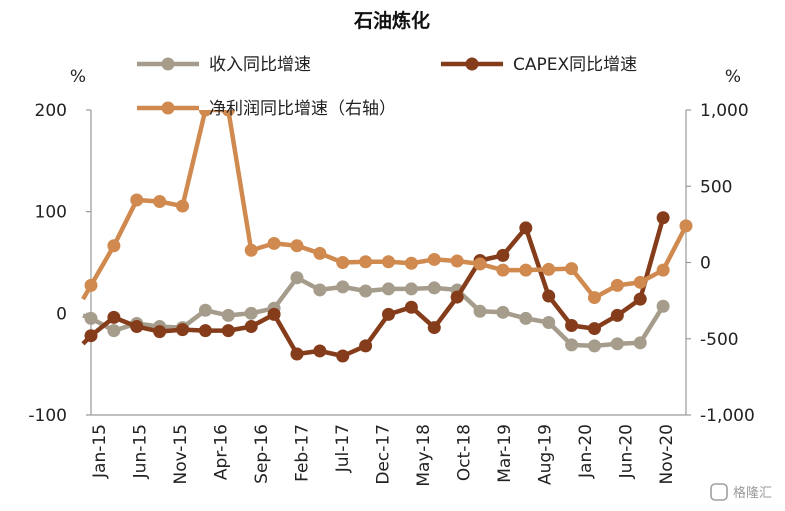 This screenshot has width=785, height=511. I want to click on legend-item-2: CAPEX同比增速, so click(539, 65).